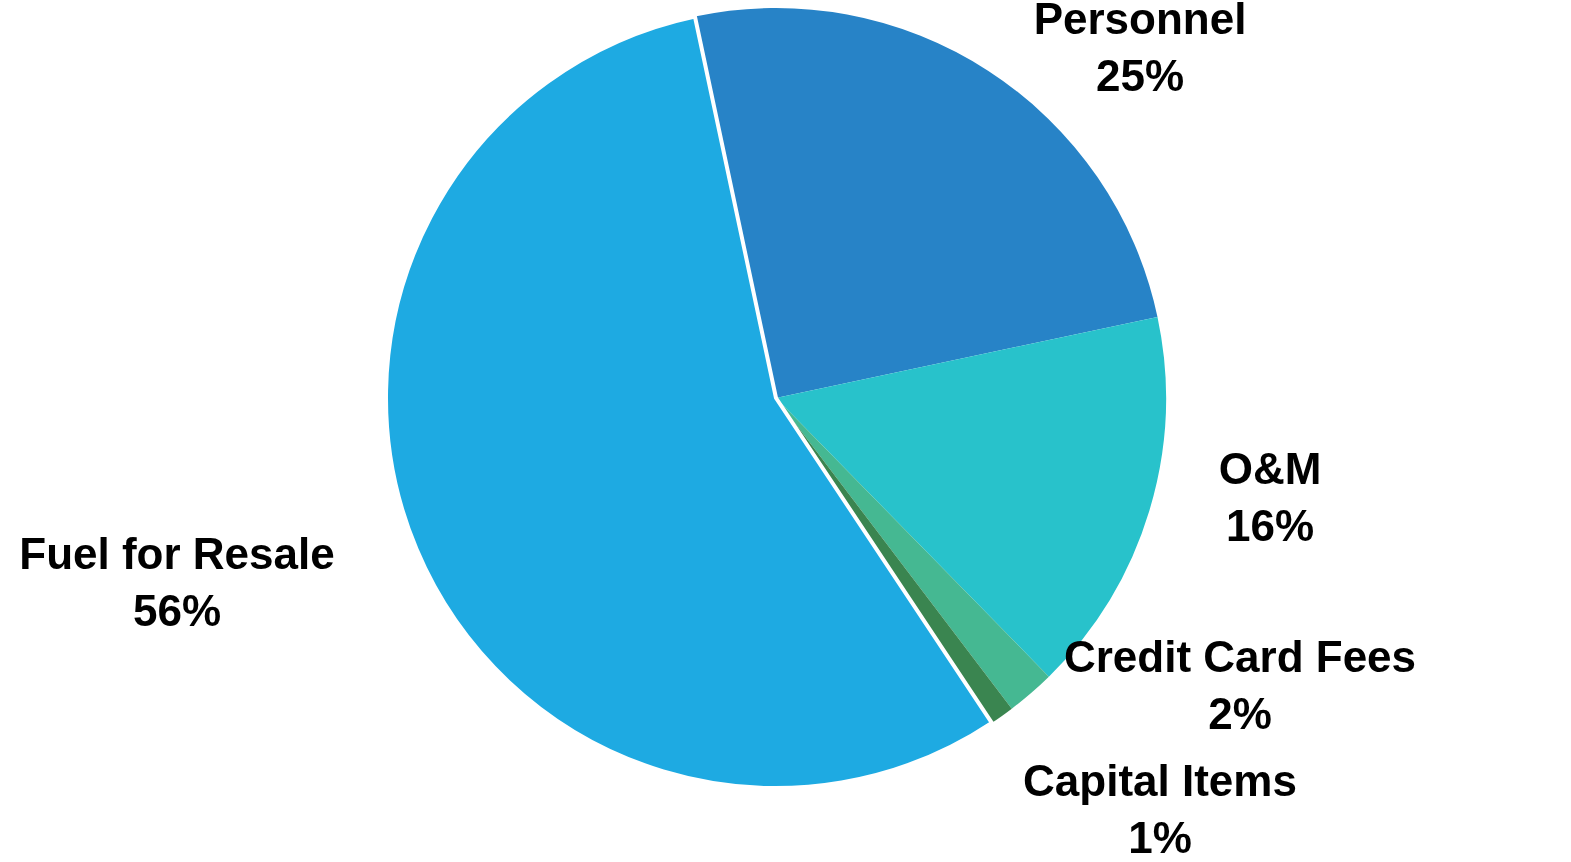  What do you see at coordinates (1240, 656) in the screenshot?
I see `slice-label: Credit Card Fees` at bounding box center [1240, 656].